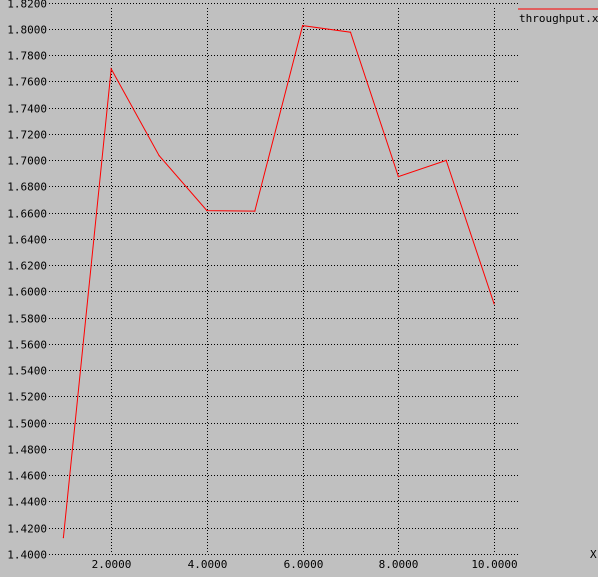 Image resolution: width=598 pixels, height=577 pixels. What do you see at coordinates (27, 292) in the screenshot?
I see `y-tick-label: 1.6000` at bounding box center [27, 292].